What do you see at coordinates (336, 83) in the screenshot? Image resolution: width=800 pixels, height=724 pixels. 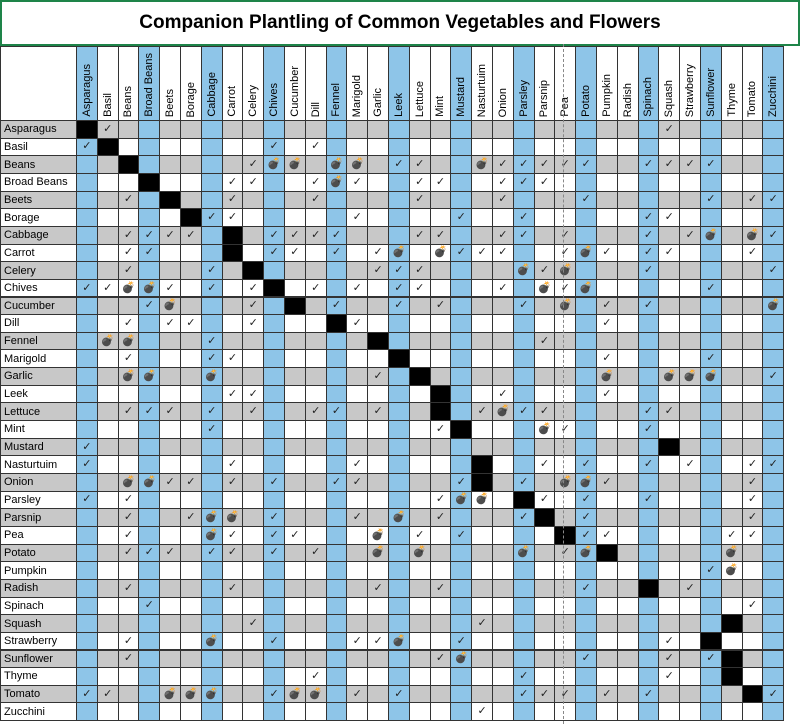 I see `col-header-fennel: Fennel` at bounding box center [336, 83].